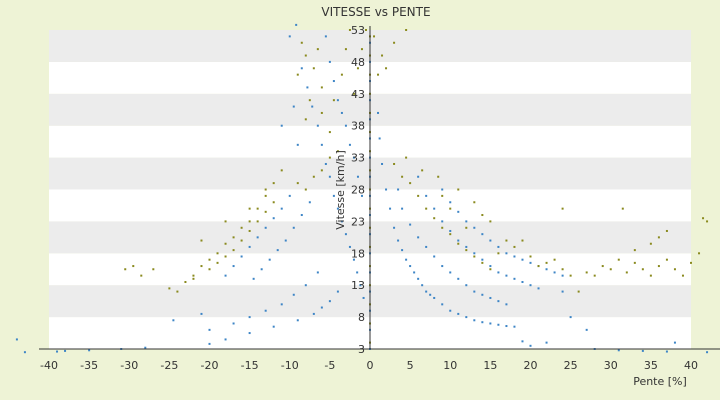 The width and height of the screenshot is (720, 400). I want to click on x-tick-label: 35, so click(651, 365).